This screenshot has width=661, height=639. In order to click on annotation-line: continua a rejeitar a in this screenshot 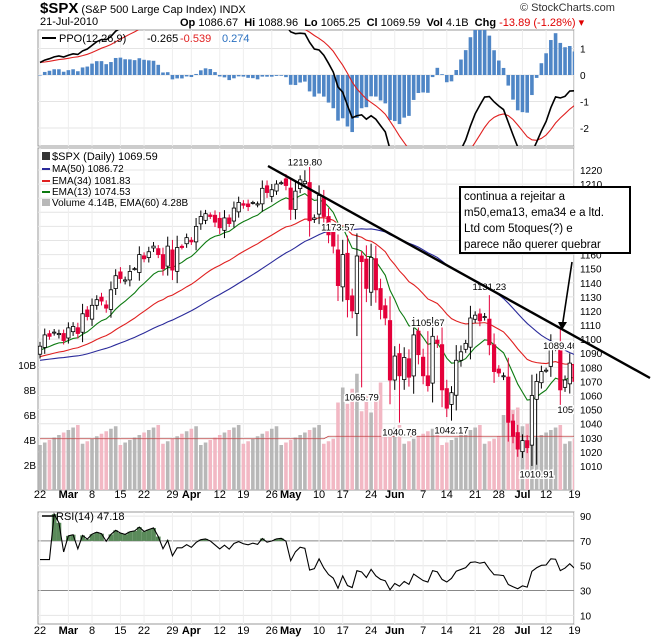, I will do `click(515, 197)`.